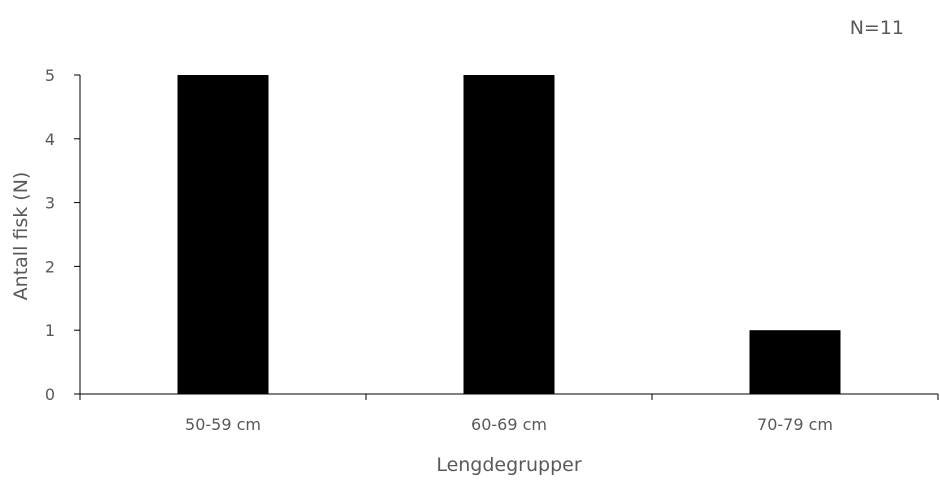 The image size is (940, 480). I want to click on y-tick-label: 5, so click(50, 75).